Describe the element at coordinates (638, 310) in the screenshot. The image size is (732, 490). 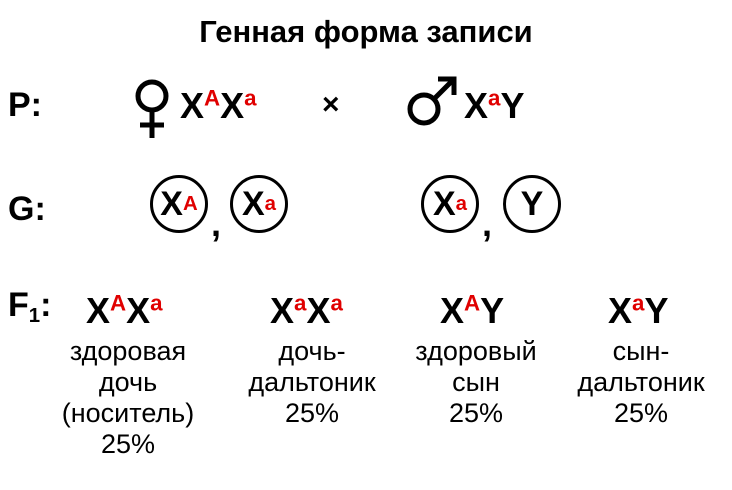
I see `offspring-genotype: XaY` at that location.